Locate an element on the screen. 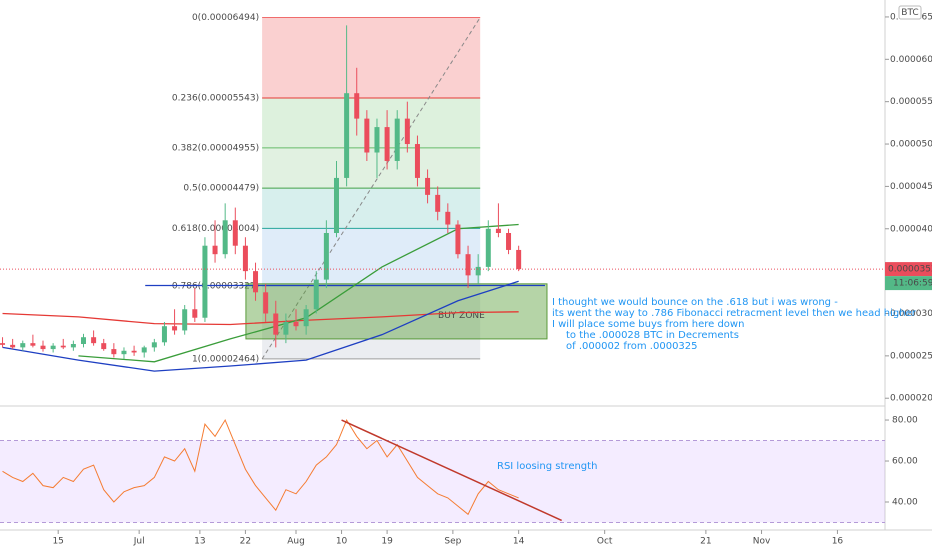 Image resolution: width=932 pixels, height=550 pixels. y-tick-label: 0.00002000 is located at coordinates (911, 399).